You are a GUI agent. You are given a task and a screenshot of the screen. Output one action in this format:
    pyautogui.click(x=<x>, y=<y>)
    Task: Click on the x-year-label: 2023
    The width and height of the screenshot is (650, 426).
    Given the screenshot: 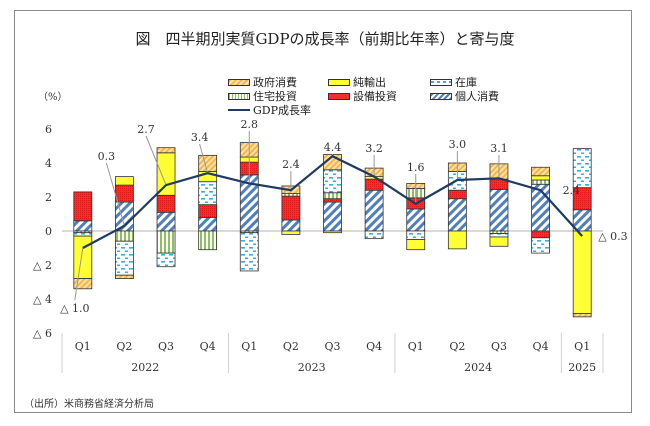 What is the action you would take?
    pyautogui.click(x=312, y=367)
    